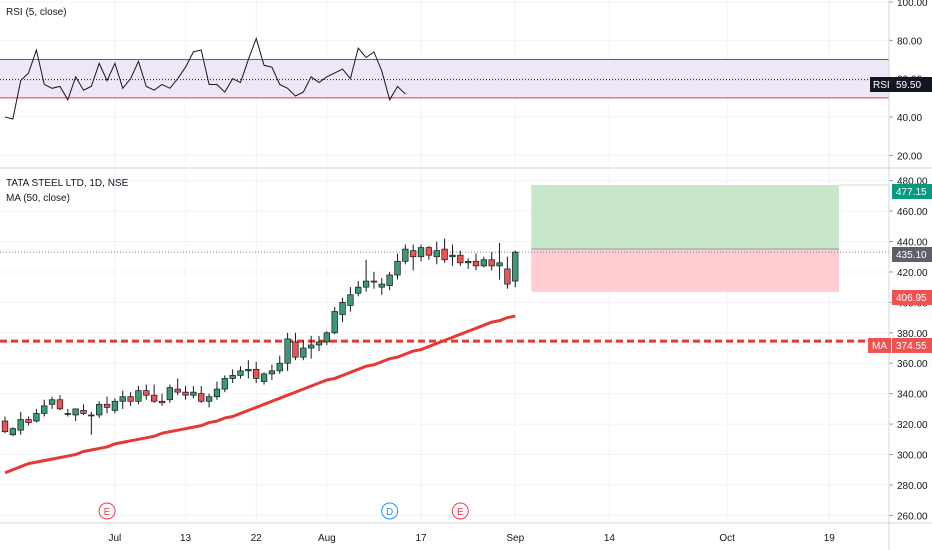 The width and height of the screenshot is (932, 550). Describe the element at coordinates (912, 273) in the screenshot. I see `price-axis-label: 420.00` at that location.